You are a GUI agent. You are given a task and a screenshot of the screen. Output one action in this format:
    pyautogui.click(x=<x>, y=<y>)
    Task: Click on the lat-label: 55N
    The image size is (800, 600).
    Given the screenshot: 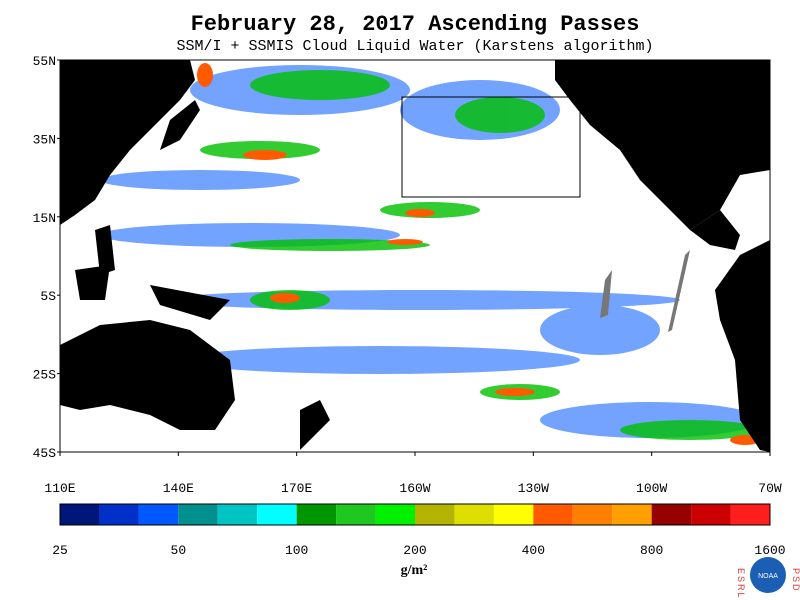 What is the action you would take?
    pyautogui.click(x=44, y=61)
    